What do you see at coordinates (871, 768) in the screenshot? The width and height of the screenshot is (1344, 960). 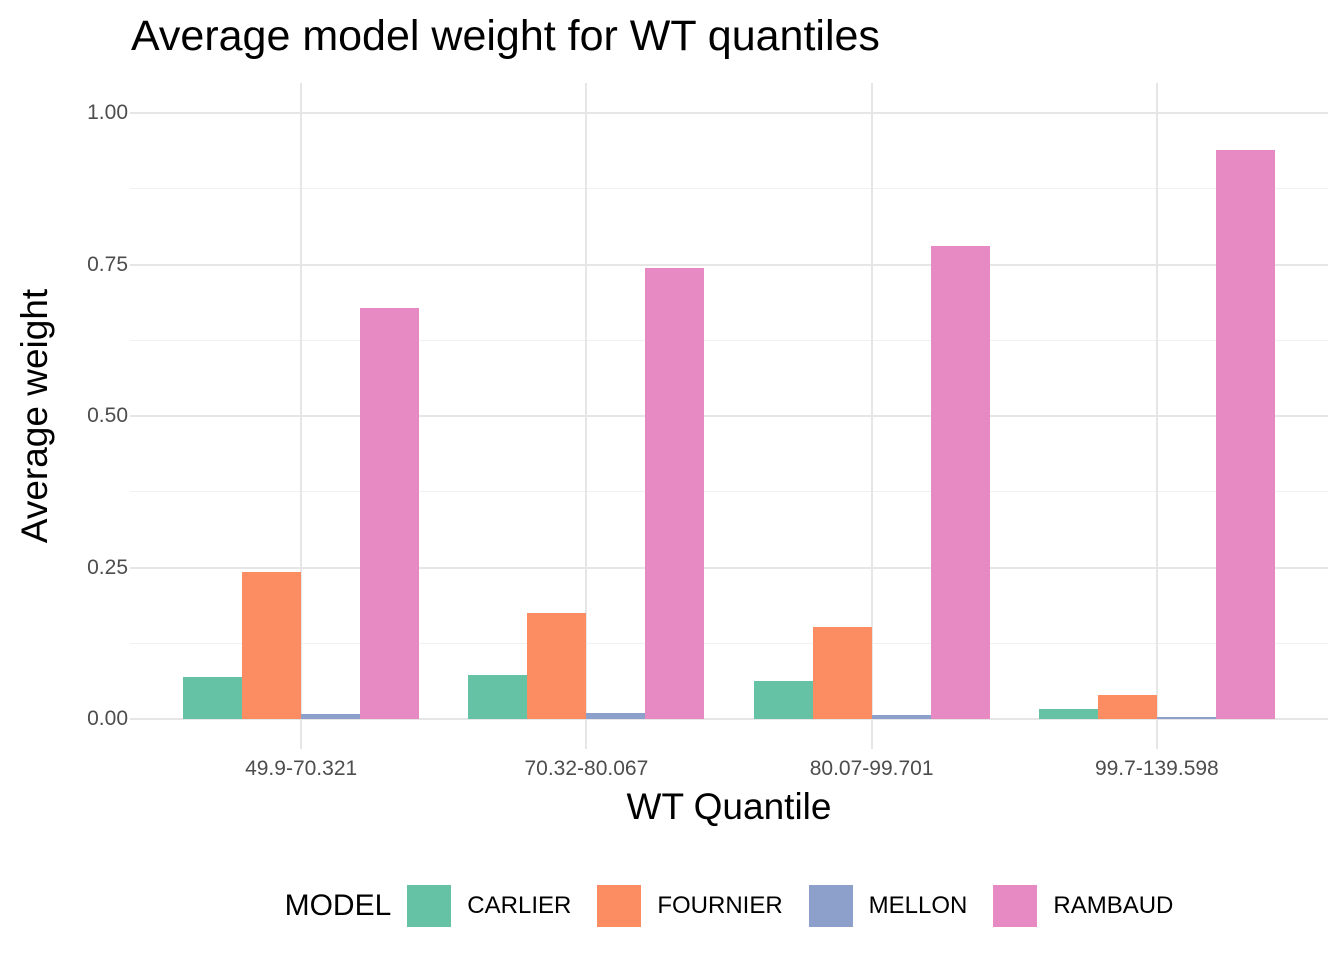 I see `x-tick-label: 80.07-99.701` at bounding box center [871, 768].